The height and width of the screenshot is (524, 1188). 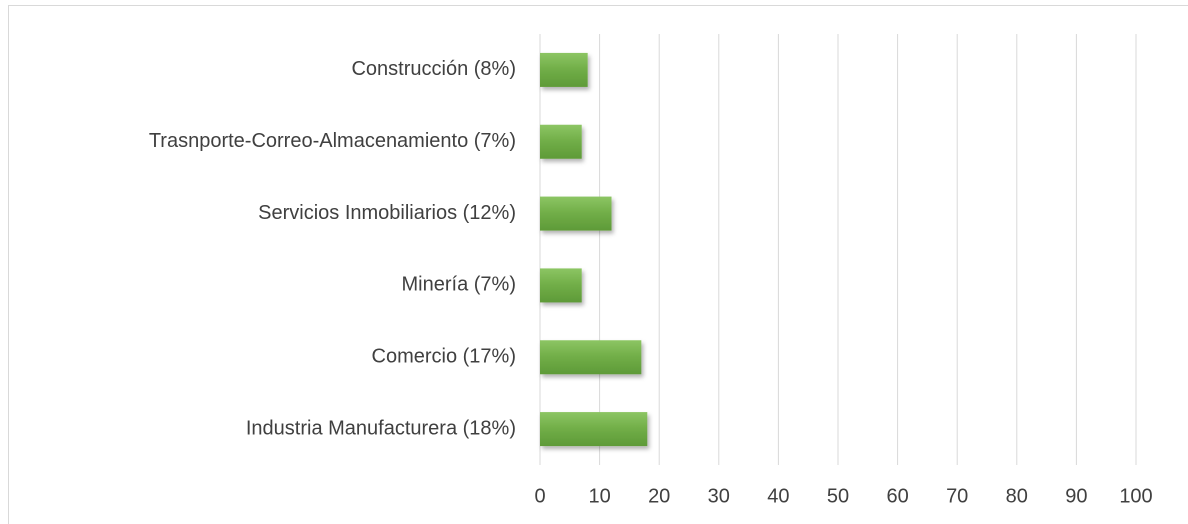 What do you see at coordinates (381, 428) in the screenshot?
I see `y-tick-label: Industria Manufacturera (18%)` at bounding box center [381, 428].